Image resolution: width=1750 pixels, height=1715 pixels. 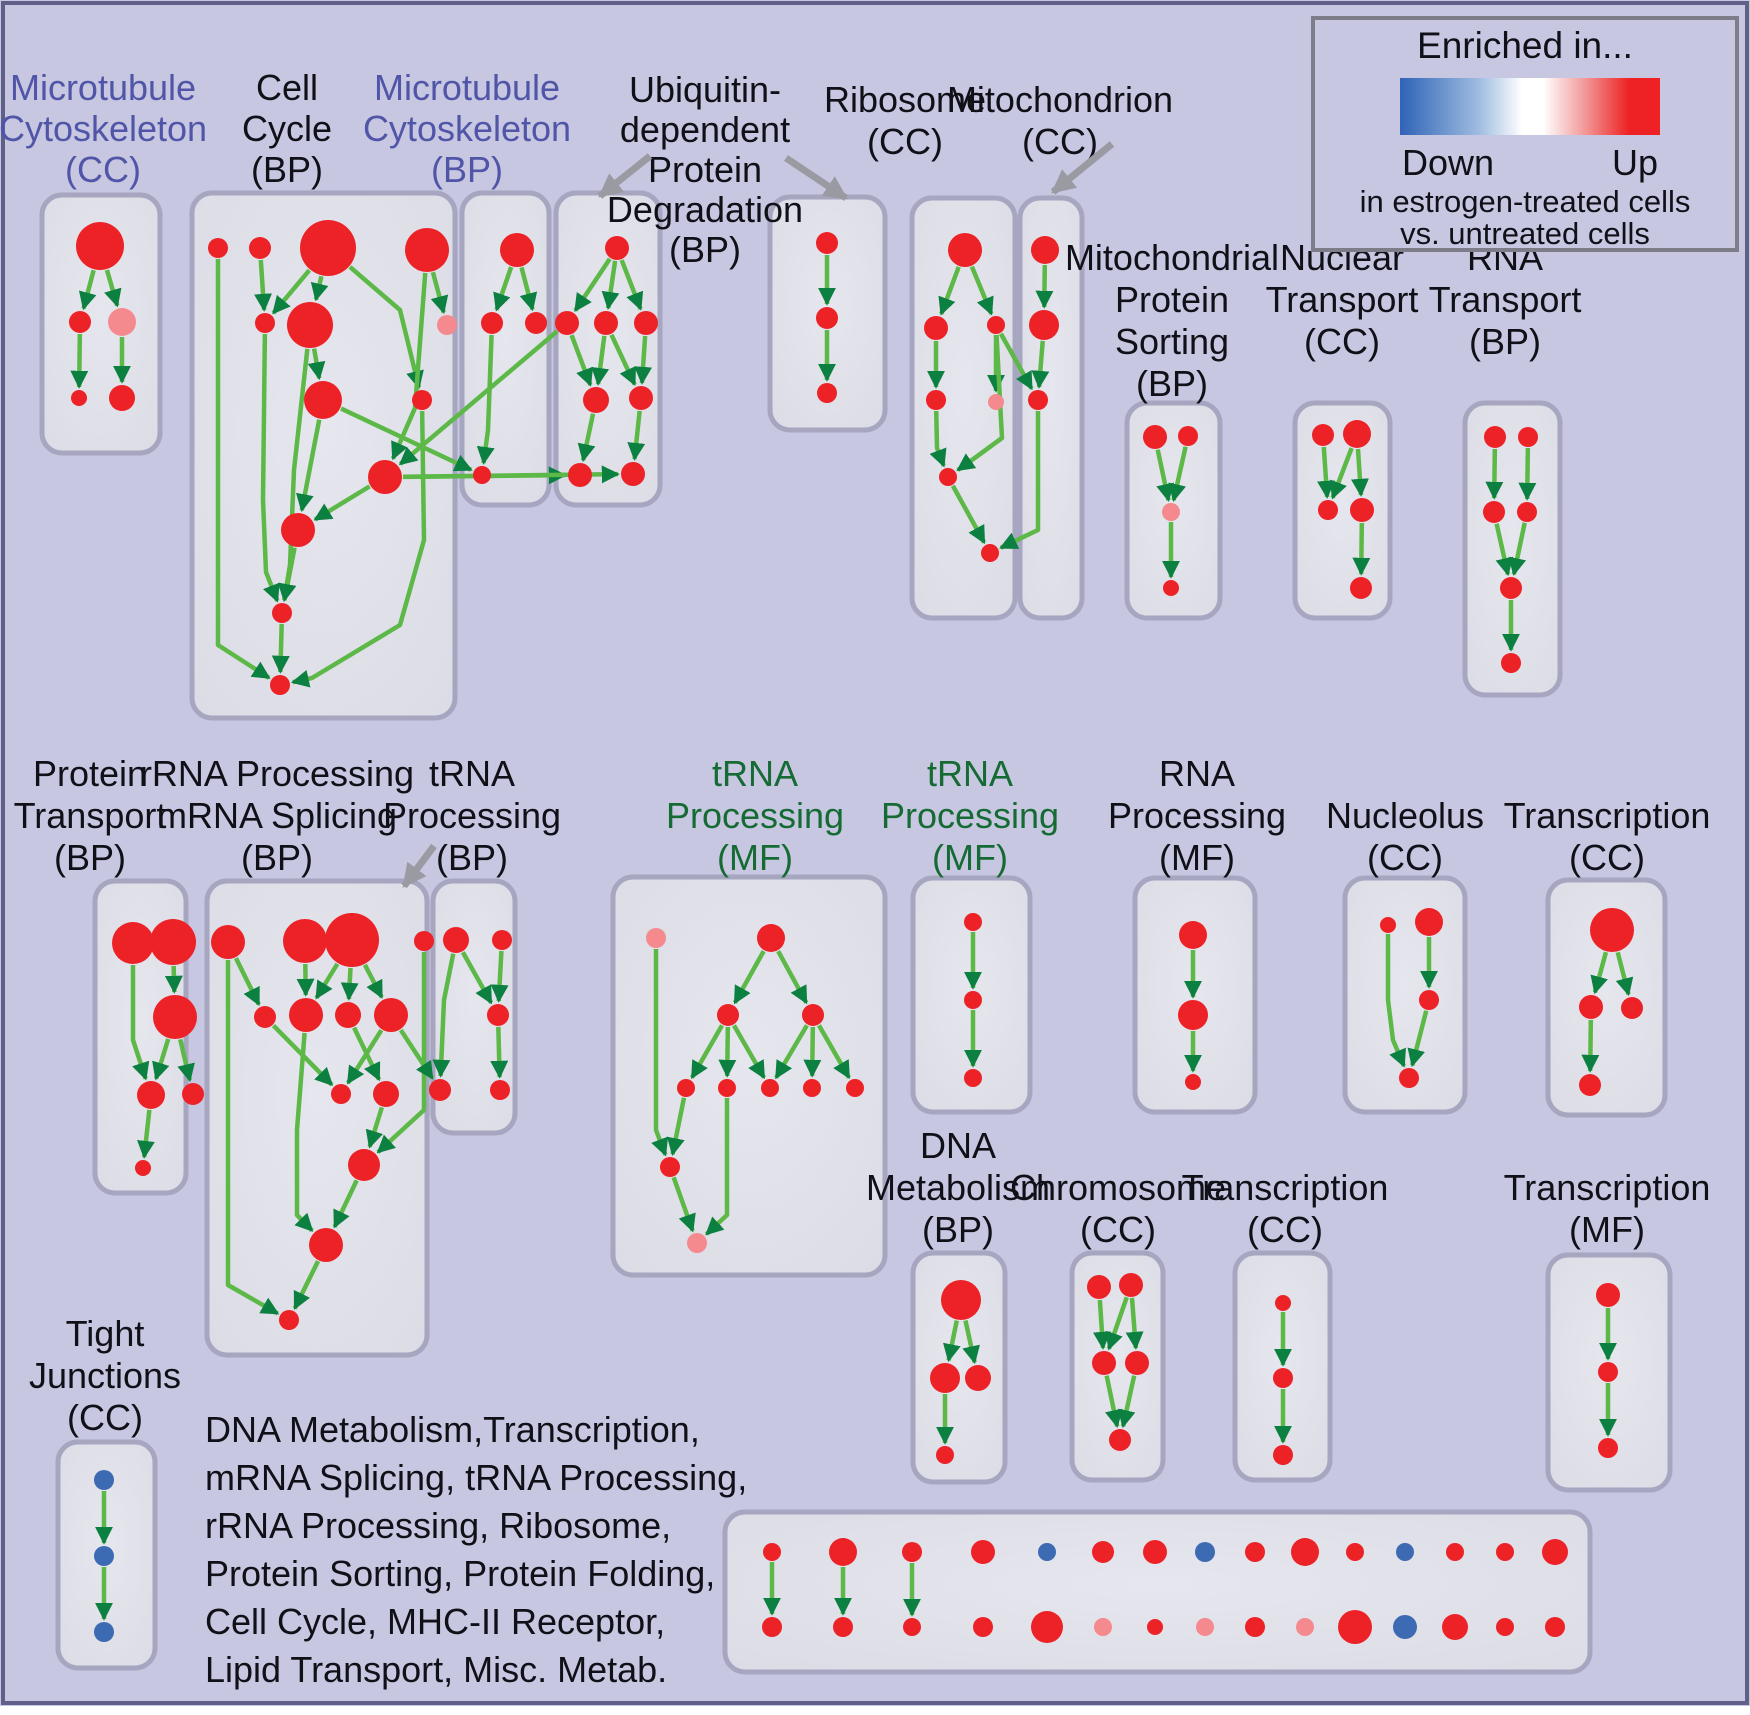 What do you see at coordinates (1607, 1208) in the screenshot?
I see `cluster-label-transcription-mf: Transcription (MF)` at bounding box center [1607, 1208].